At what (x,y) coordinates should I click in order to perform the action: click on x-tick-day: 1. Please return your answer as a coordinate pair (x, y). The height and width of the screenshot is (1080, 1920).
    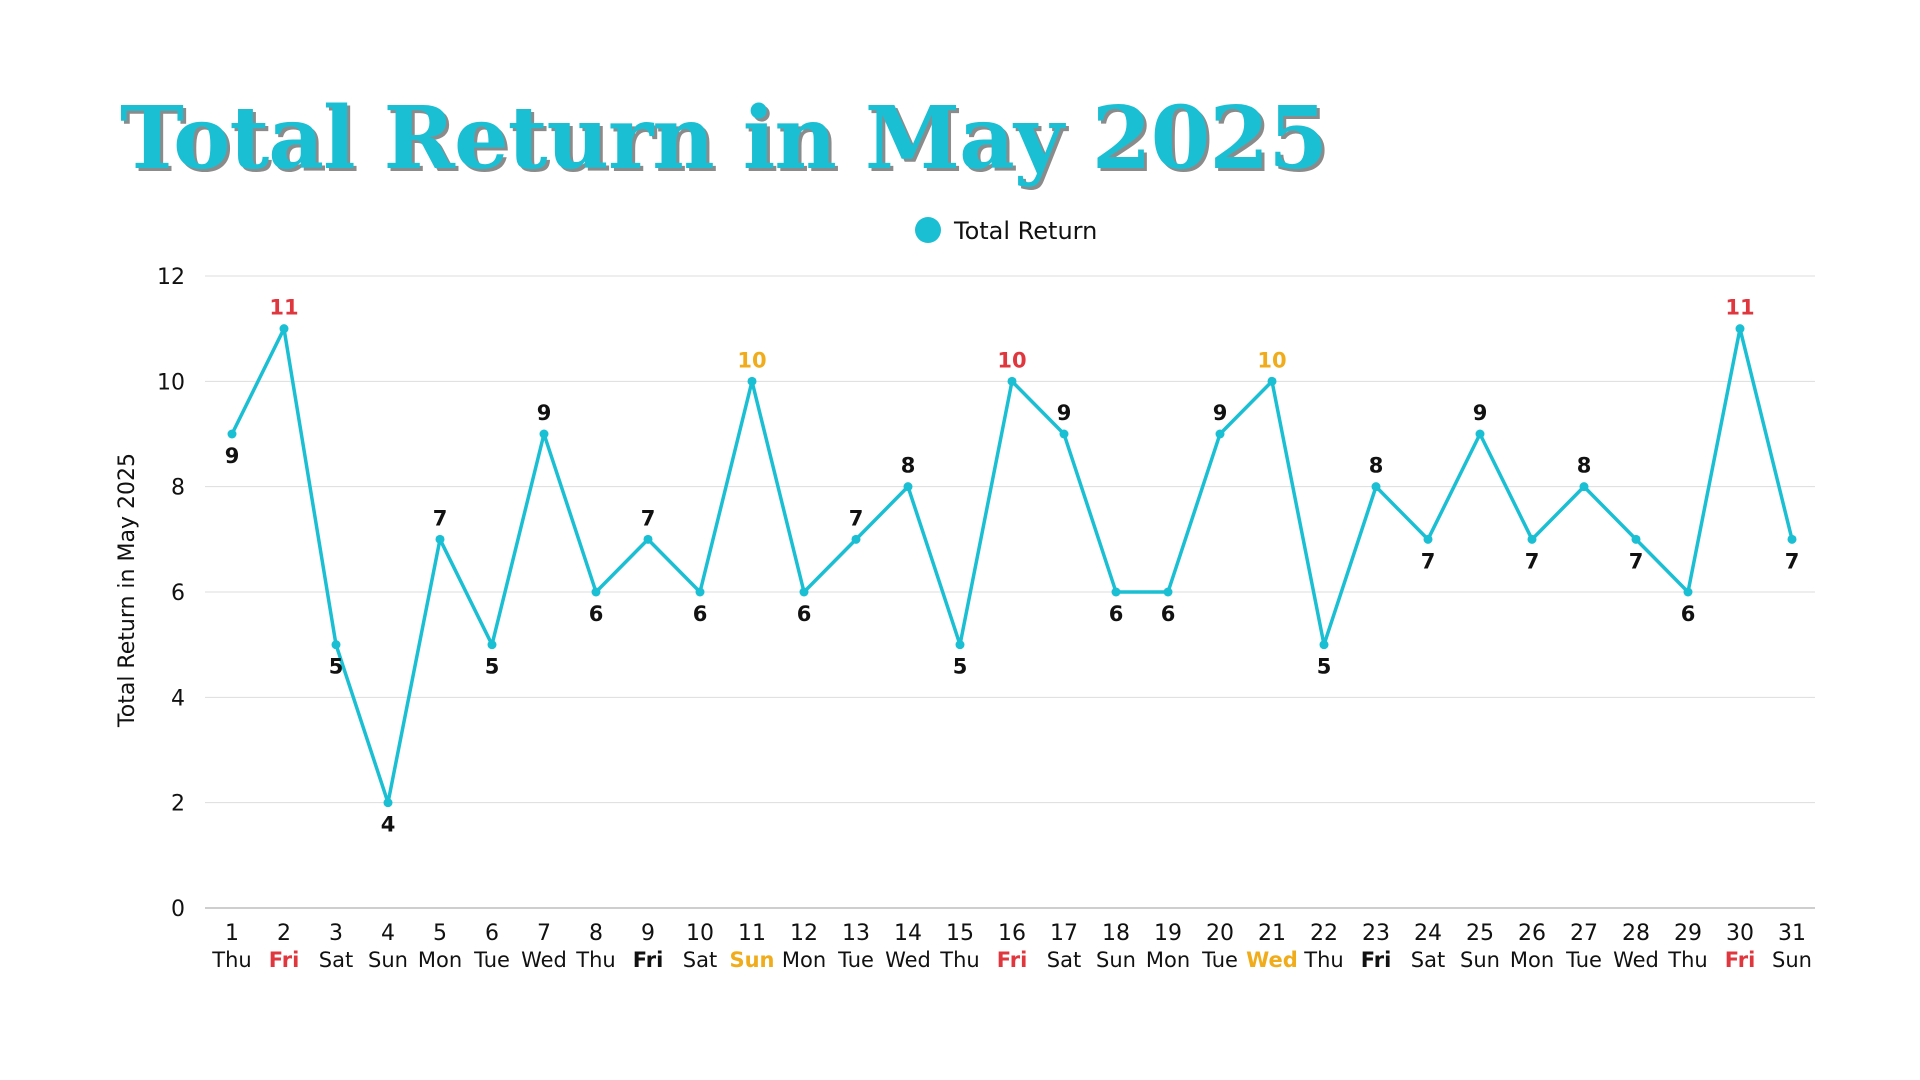
    Looking at the image, I should click on (232, 933).